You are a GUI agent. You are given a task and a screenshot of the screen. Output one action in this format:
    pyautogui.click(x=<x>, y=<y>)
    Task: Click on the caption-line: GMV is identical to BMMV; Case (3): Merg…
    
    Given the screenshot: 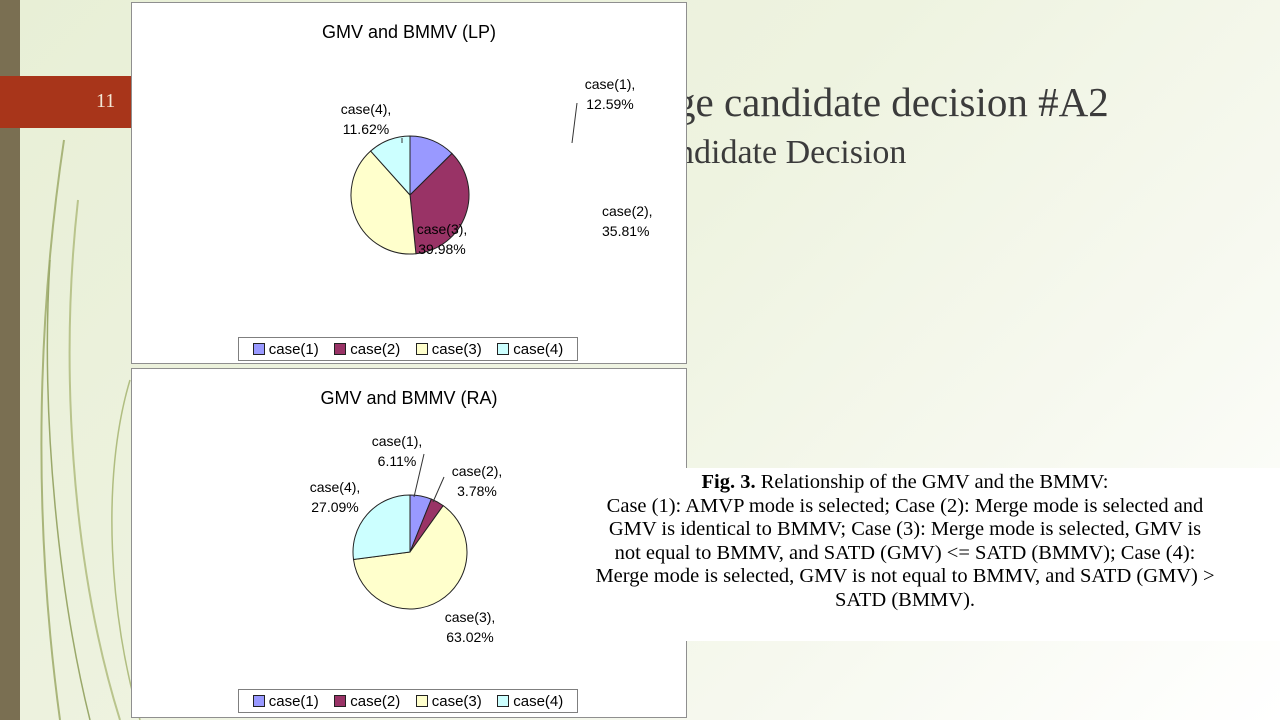 What is the action you would take?
    pyautogui.click(x=905, y=529)
    